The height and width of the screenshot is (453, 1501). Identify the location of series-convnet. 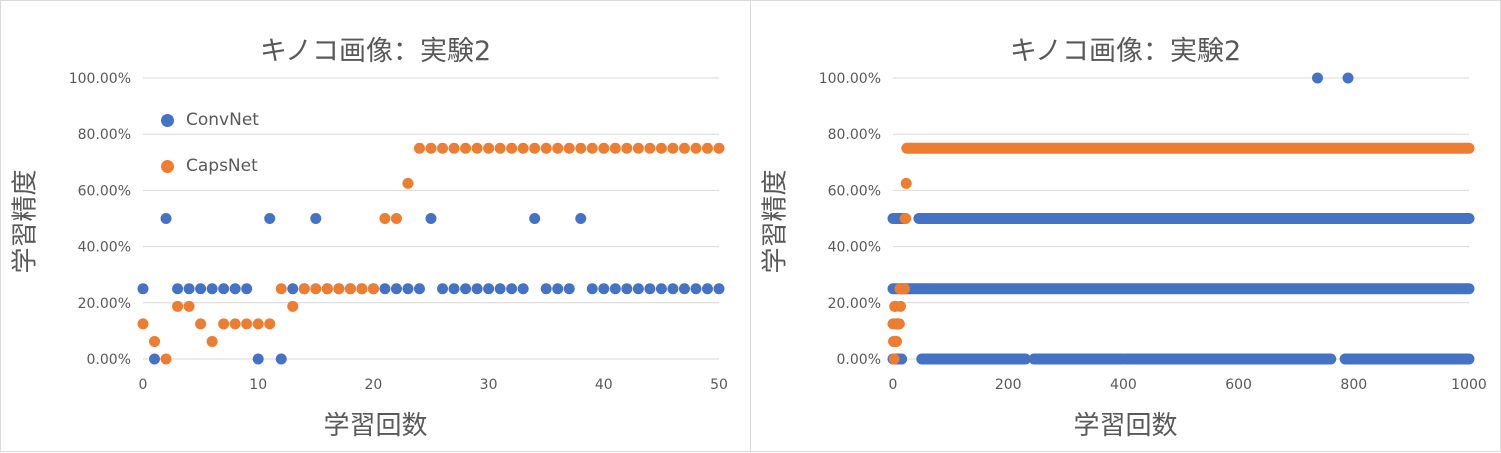
(431, 289).